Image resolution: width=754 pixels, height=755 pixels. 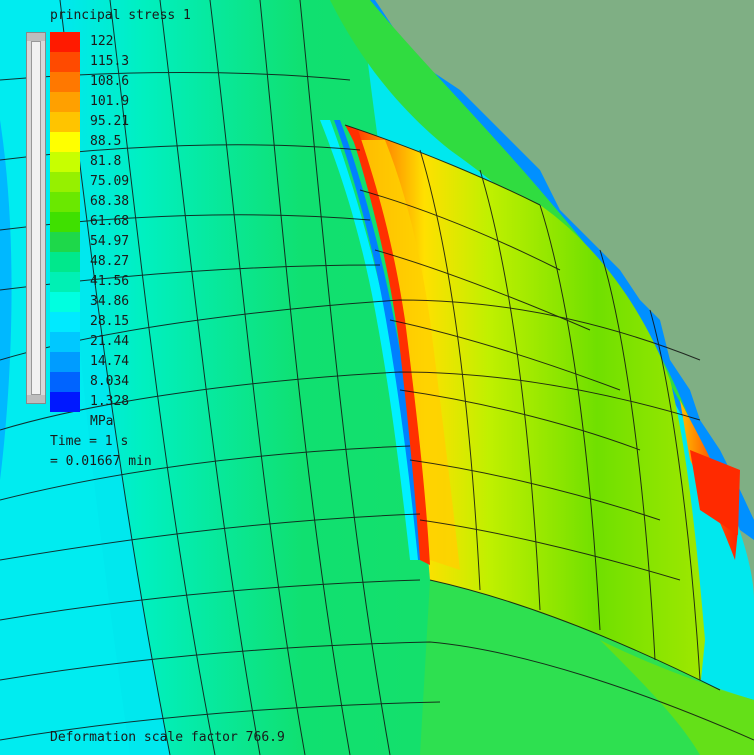 I want to click on legend-entry: 88.5, so click(x=120, y=142).